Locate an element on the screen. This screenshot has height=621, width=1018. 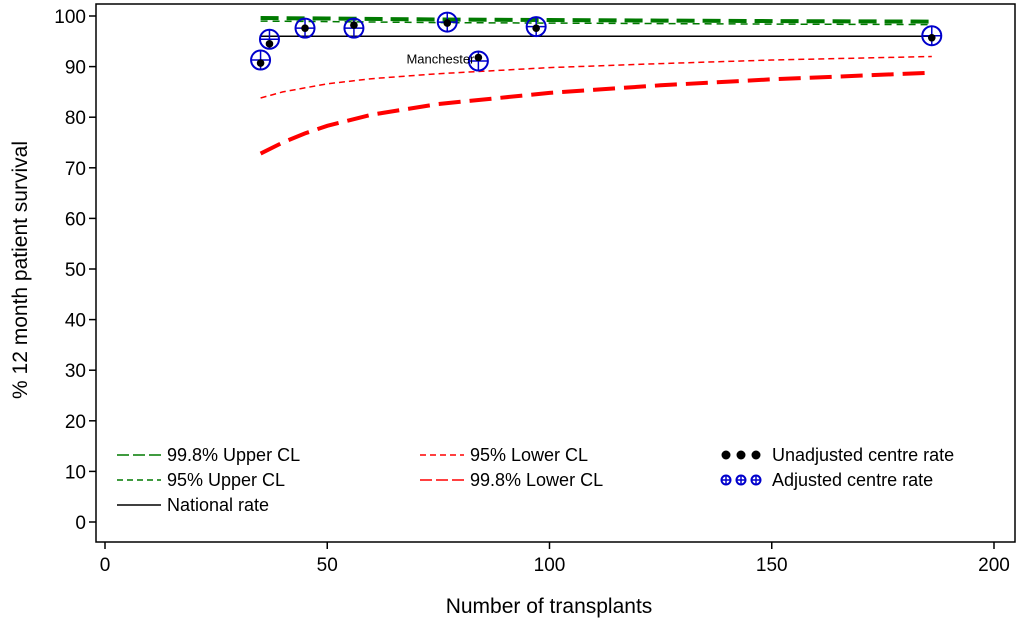
y-tick-label: 100 is located at coordinates (70, 17).